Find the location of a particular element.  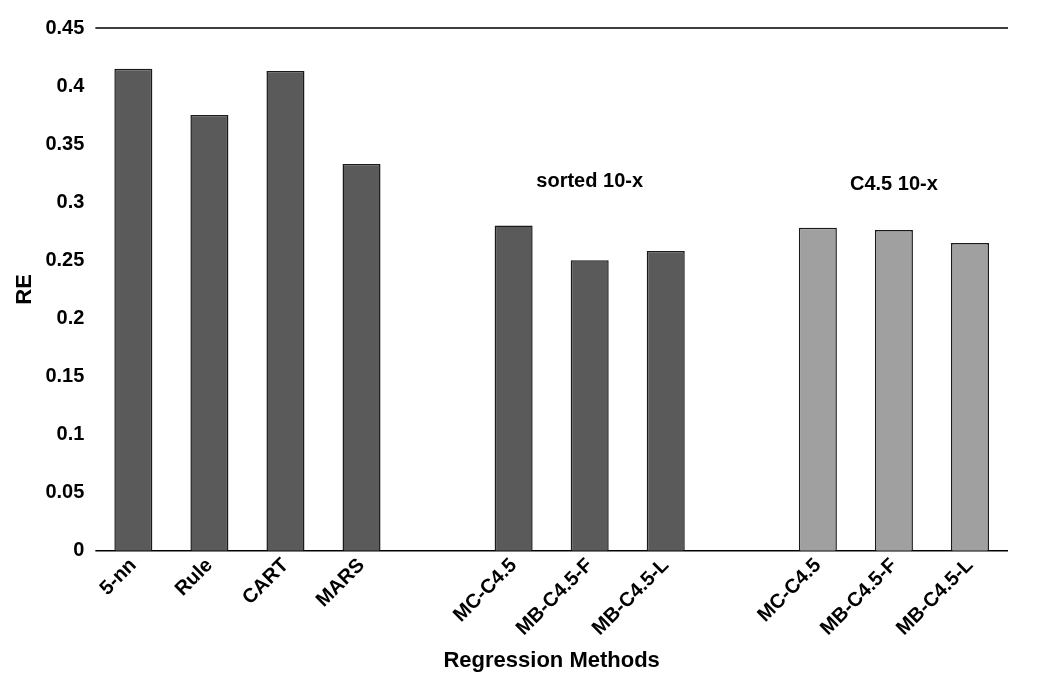

y-tick-label: 0.25 is located at coordinates (65, 258).